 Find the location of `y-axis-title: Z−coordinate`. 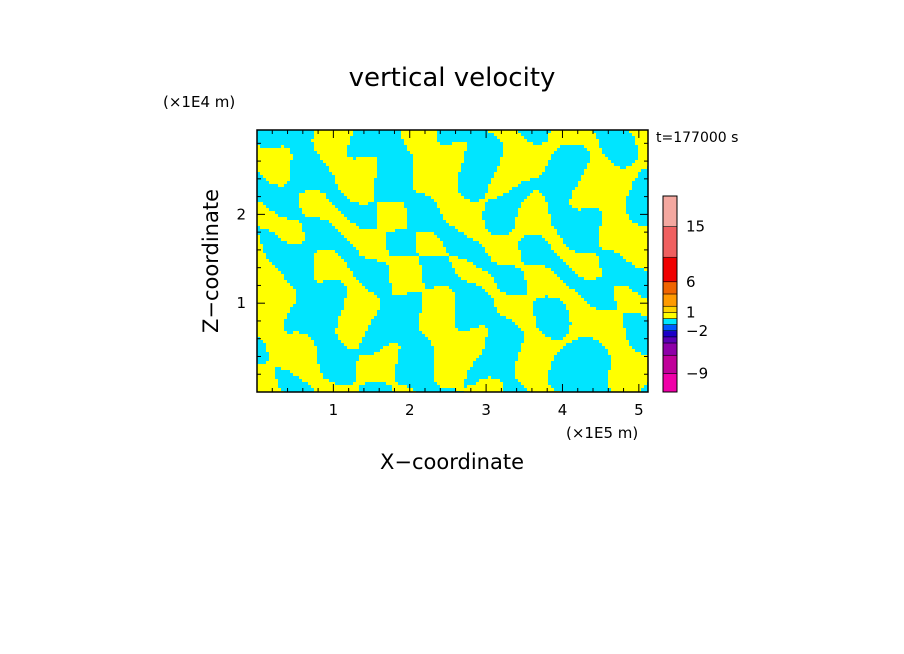

y-axis-title: Z−coordinate is located at coordinates (211, 261).